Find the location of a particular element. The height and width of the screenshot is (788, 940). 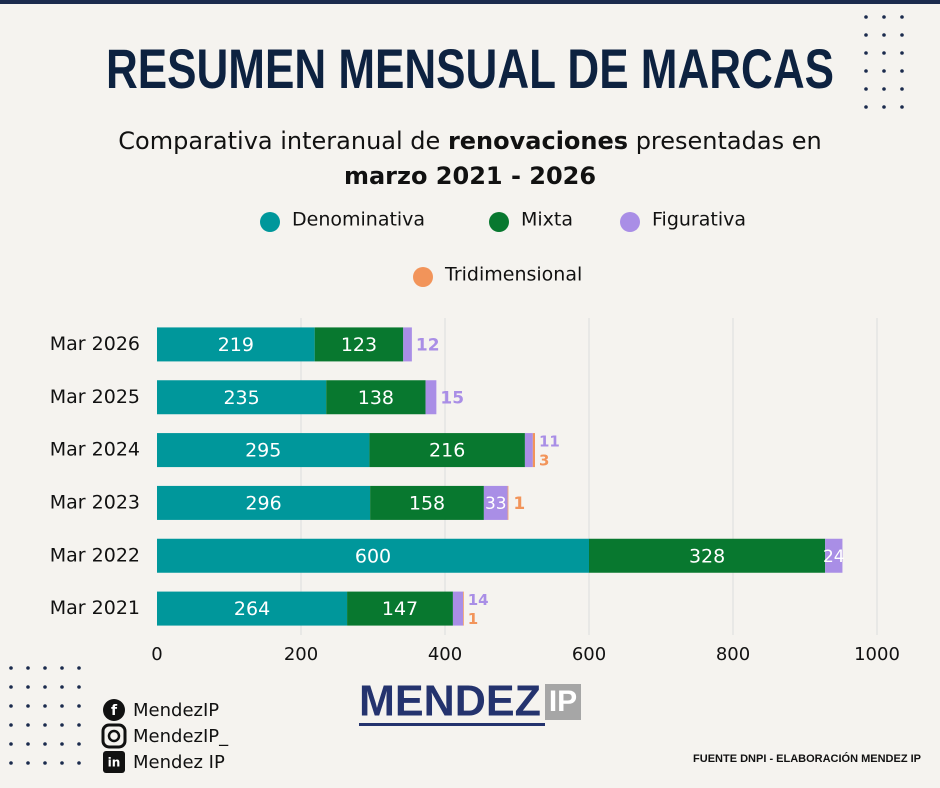

x-tick-label: 1000 is located at coordinates (877, 654).